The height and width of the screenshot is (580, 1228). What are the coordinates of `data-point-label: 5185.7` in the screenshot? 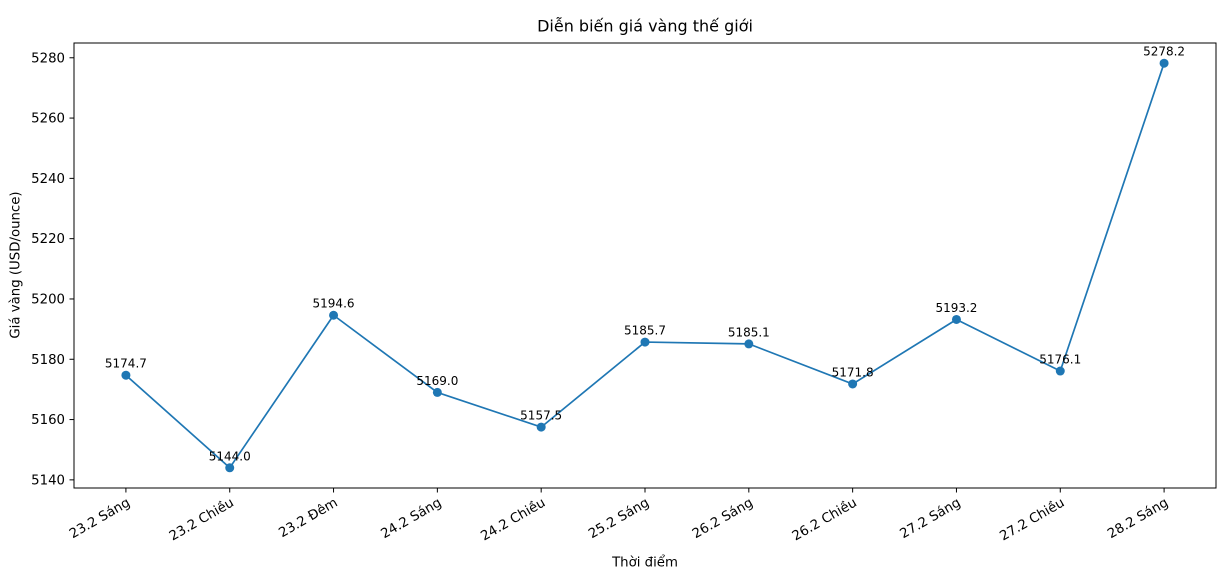 It's located at (645, 331).